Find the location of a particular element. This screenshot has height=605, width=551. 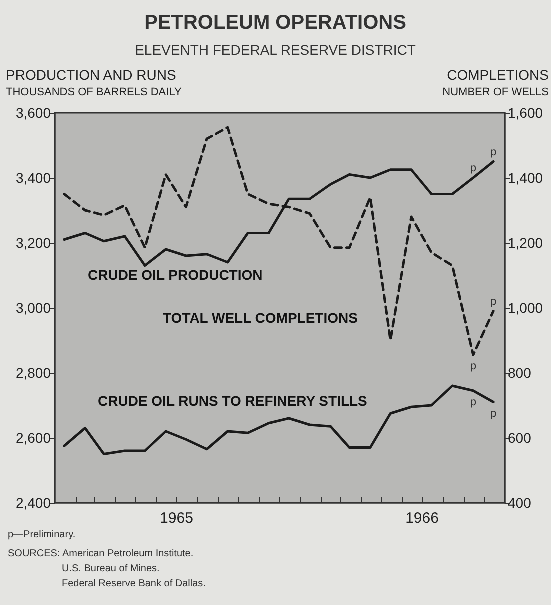

y2-tick-label: 1,200 is located at coordinates (526, 243).